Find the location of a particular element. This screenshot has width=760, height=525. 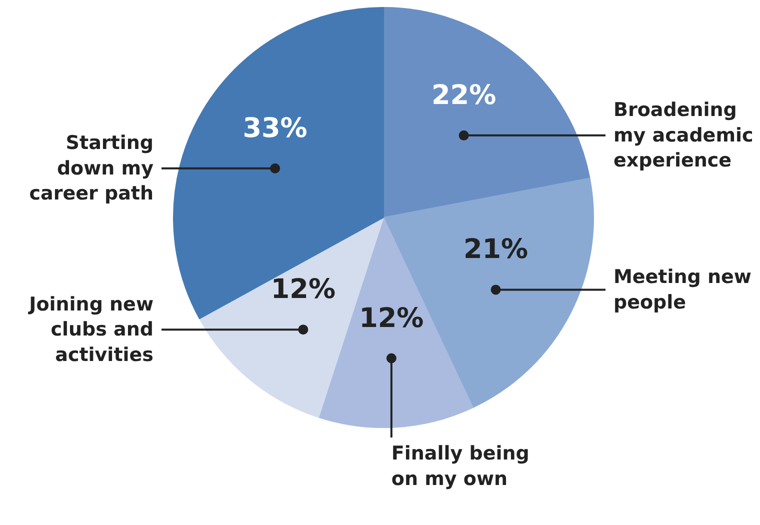

data-label: 33% is located at coordinates (275, 128).